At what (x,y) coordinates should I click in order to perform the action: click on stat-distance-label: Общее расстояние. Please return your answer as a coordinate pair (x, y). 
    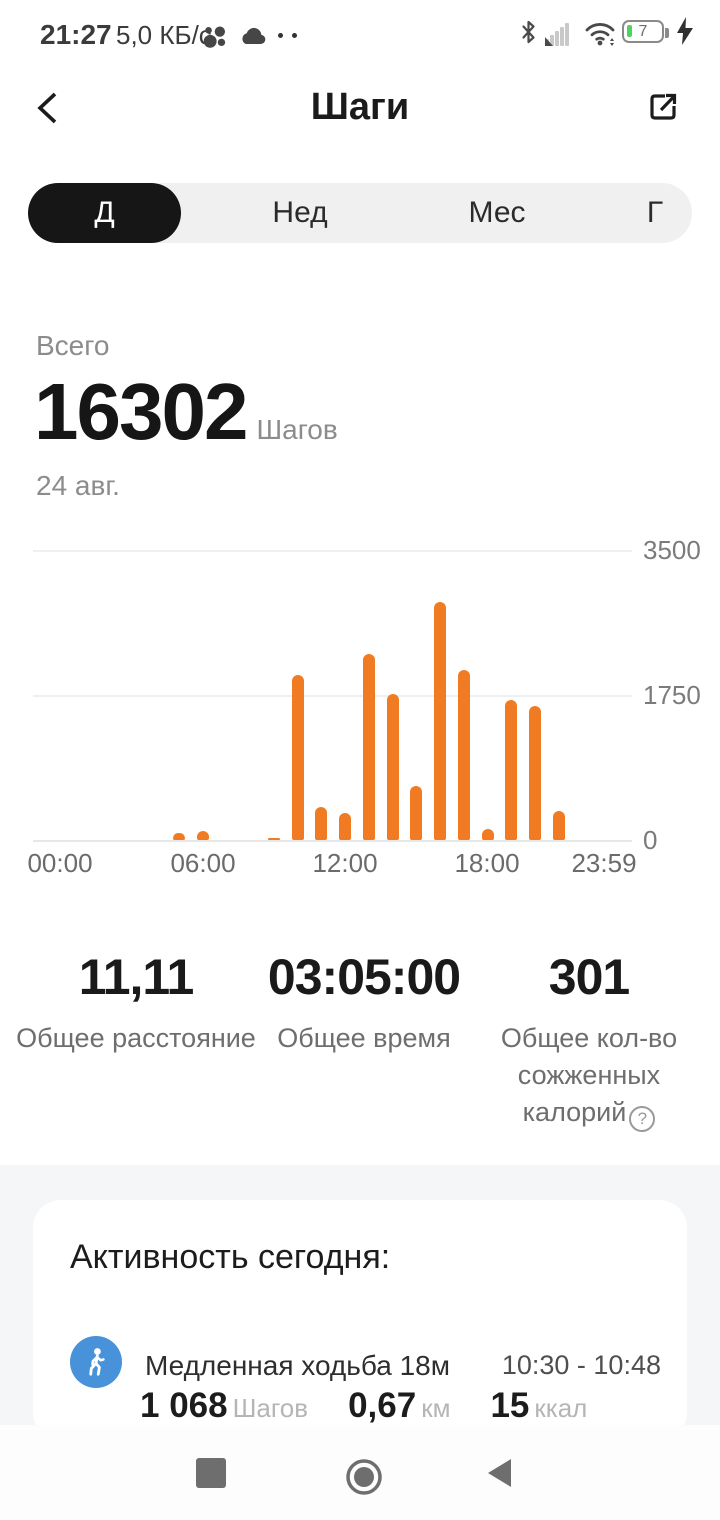
    Looking at the image, I should click on (136, 1038).